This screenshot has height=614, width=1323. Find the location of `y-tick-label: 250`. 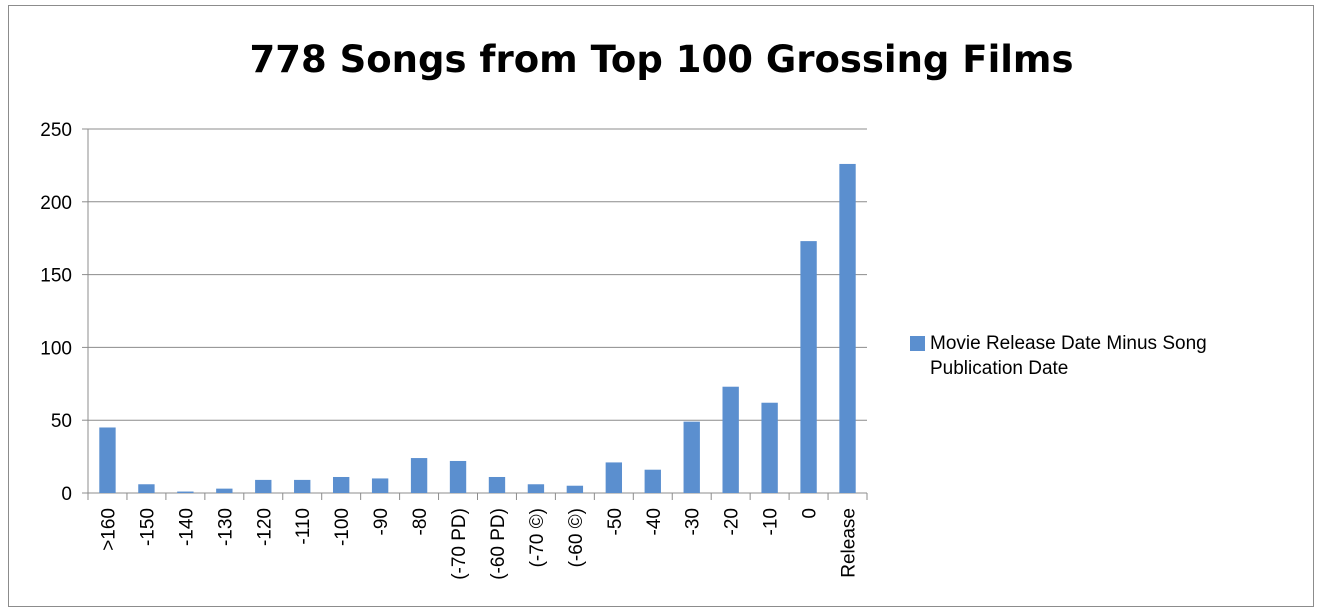

y-tick-label: 250 is located at coordinates (56, 130).